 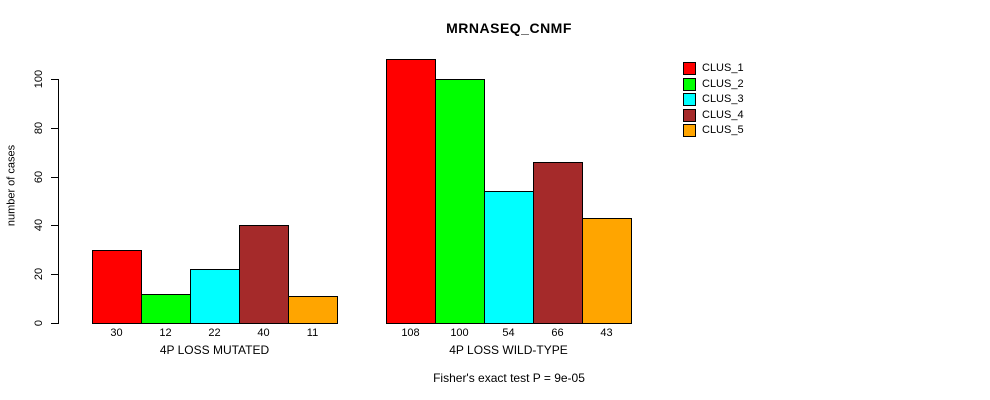 What do you see at coordinates (508, 350) in the screenshot?
I see `group-label: 4P LOSS WILD-TYPE` at bounding box center [508, 350].